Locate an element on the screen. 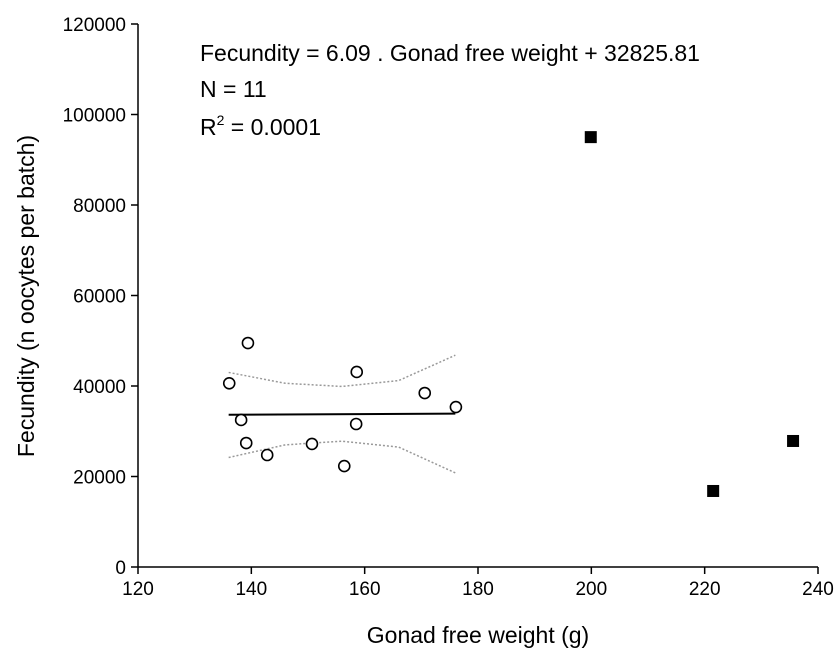 The width and height of the screenshot is (840, 657). y-tick-label: 20000 is located at coordinates (99, 478).